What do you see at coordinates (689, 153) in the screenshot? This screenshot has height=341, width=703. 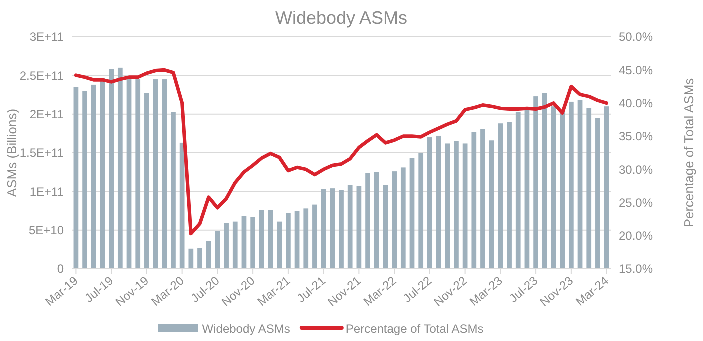 I see `y2-axis-title: Percentage of Total ASMs` at bounding box center [689, 153].